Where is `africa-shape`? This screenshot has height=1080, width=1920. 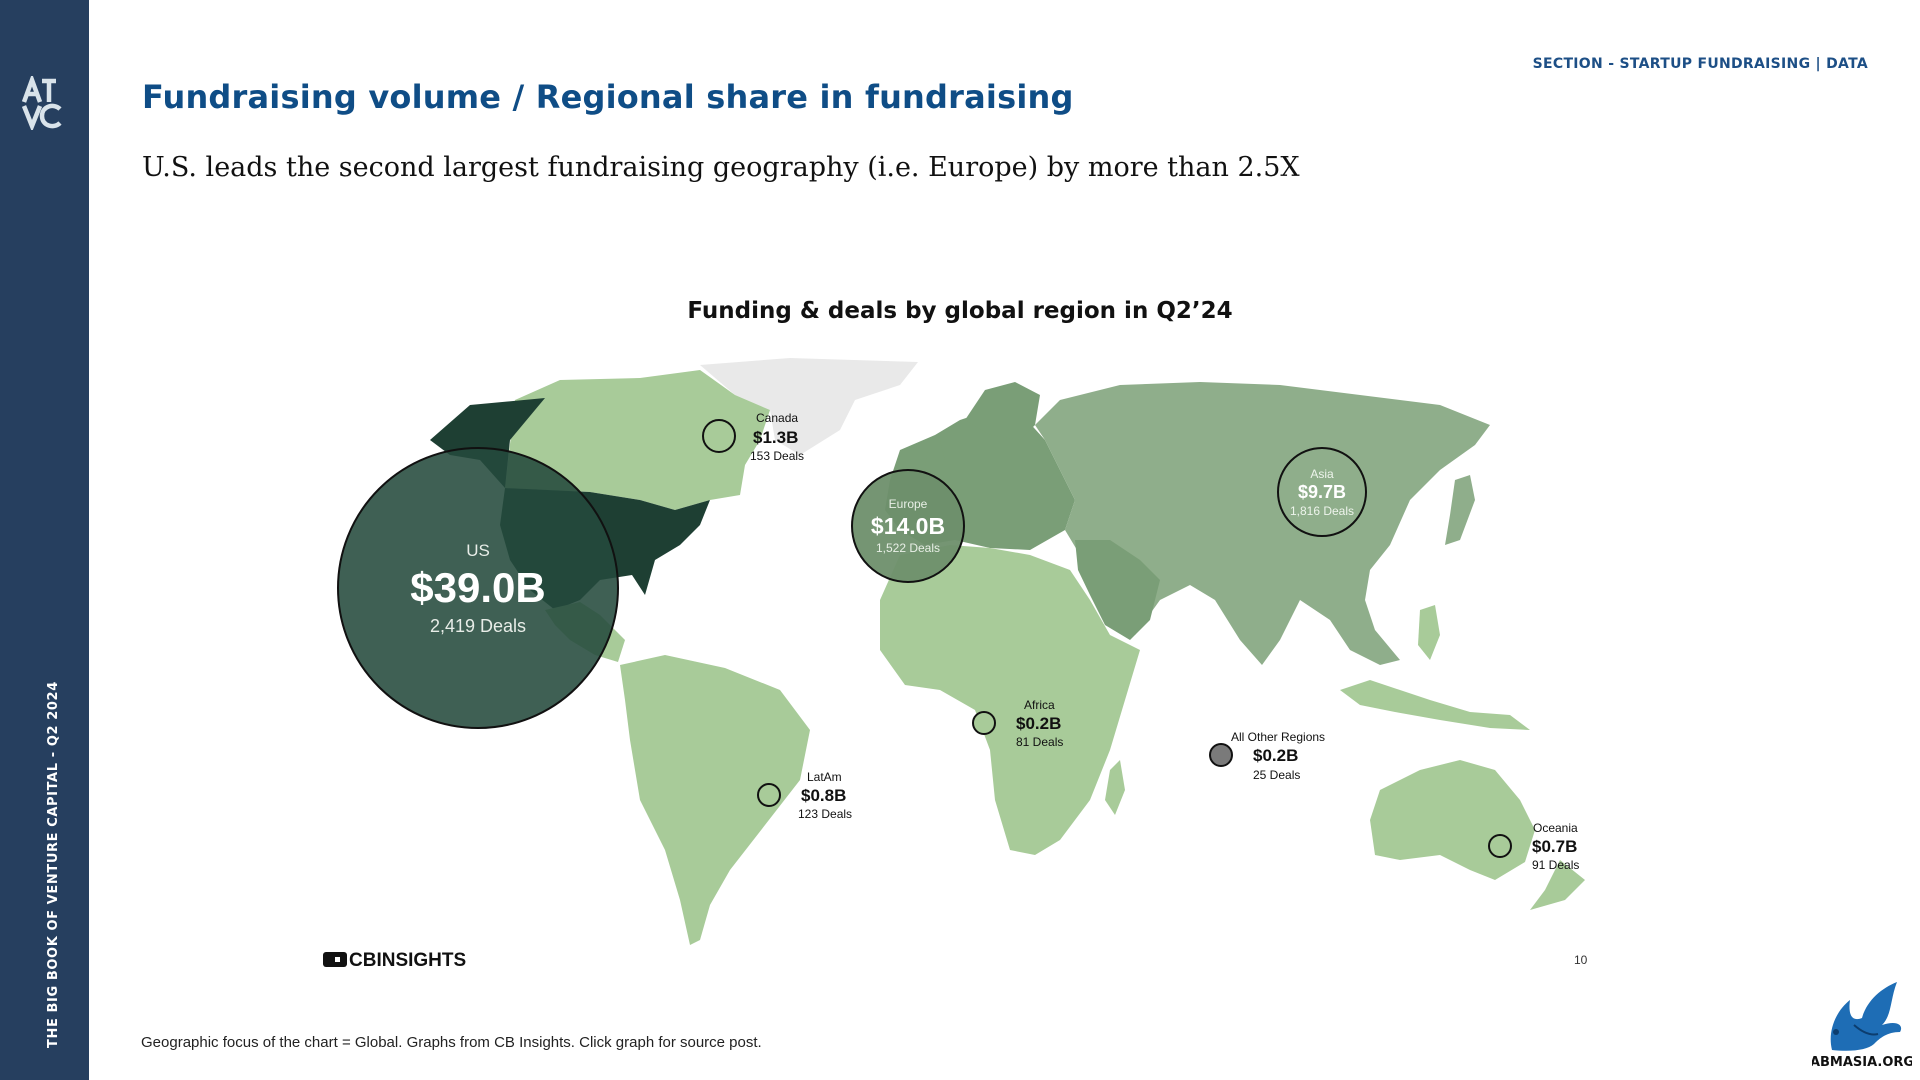
africa-shape is located at coordinates (1010, 700).